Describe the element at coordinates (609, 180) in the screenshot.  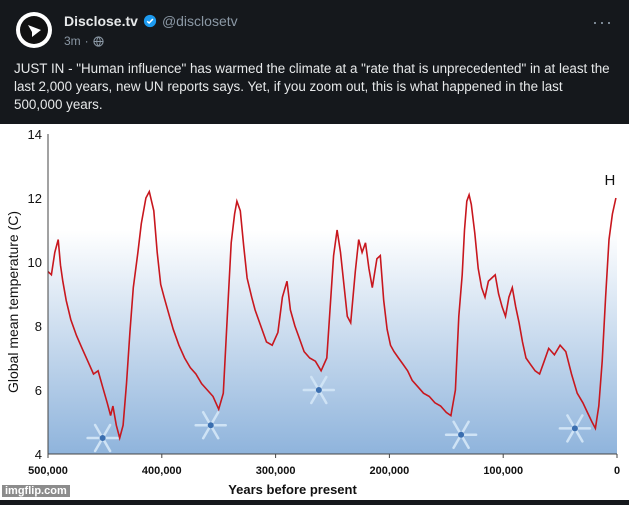
I see `chart-annotation: H` at that location.